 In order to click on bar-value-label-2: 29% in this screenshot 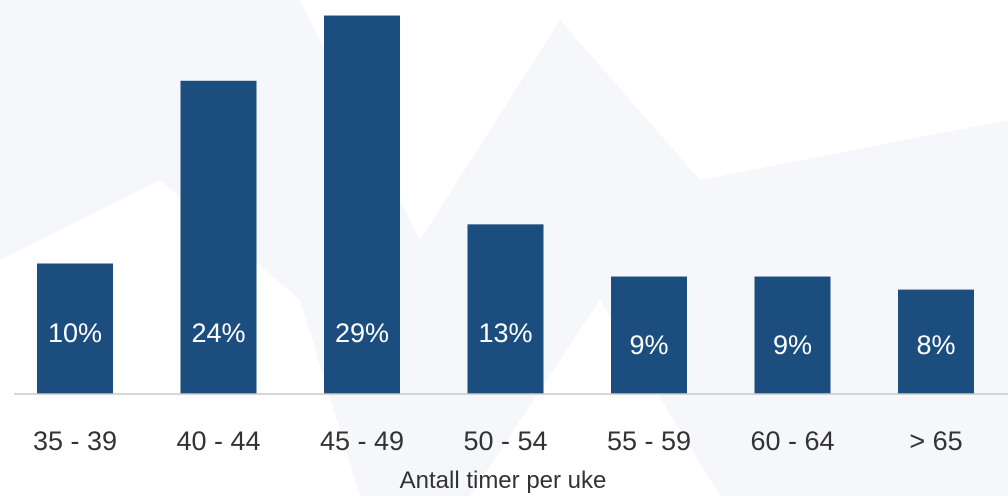, I will do `click(362, 333)`.